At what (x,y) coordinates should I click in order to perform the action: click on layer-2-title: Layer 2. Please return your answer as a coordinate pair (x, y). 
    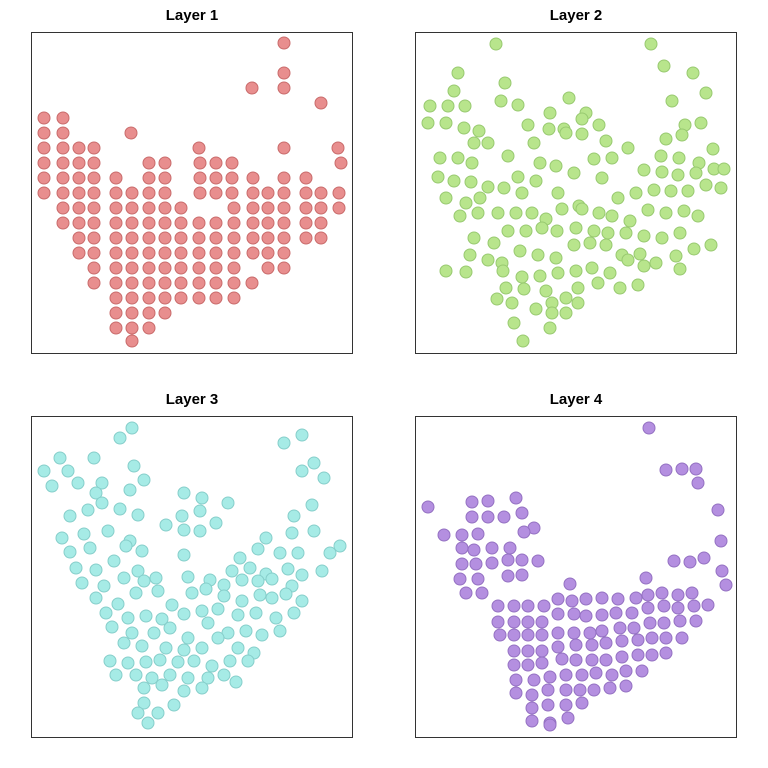
    Looking at the image, I should click on (576, 15).